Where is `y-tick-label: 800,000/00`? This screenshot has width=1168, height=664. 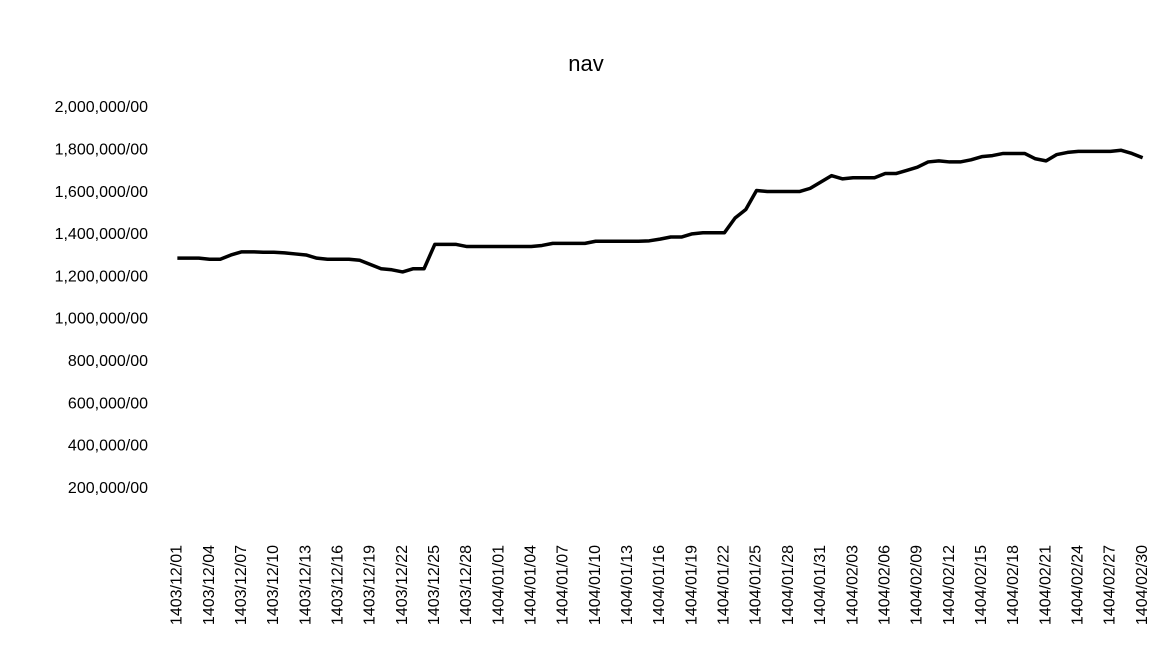 y-tick-label: 800,000/00 is located at coordinates (108, 361).